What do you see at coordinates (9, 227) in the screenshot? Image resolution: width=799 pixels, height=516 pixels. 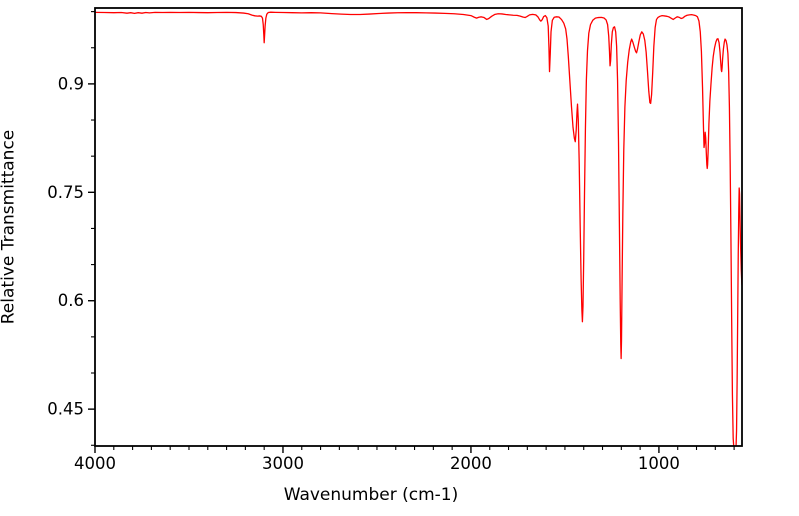 I see `y-axis-label: Relative Transmittance` at bounding box center [9, 227].